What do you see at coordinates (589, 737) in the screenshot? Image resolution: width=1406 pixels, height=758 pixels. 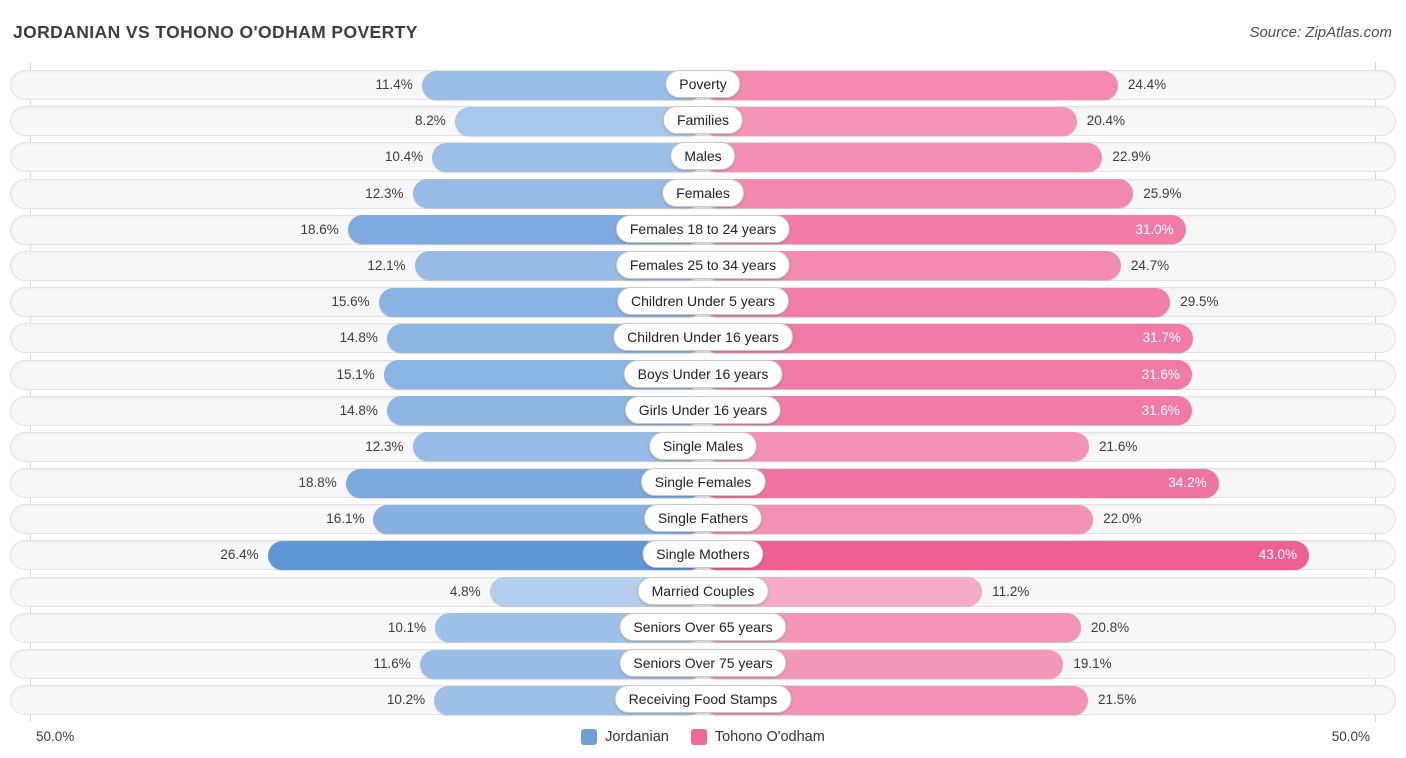 I see `legend-swatch-jordanian` at bounding box center [589, 737].